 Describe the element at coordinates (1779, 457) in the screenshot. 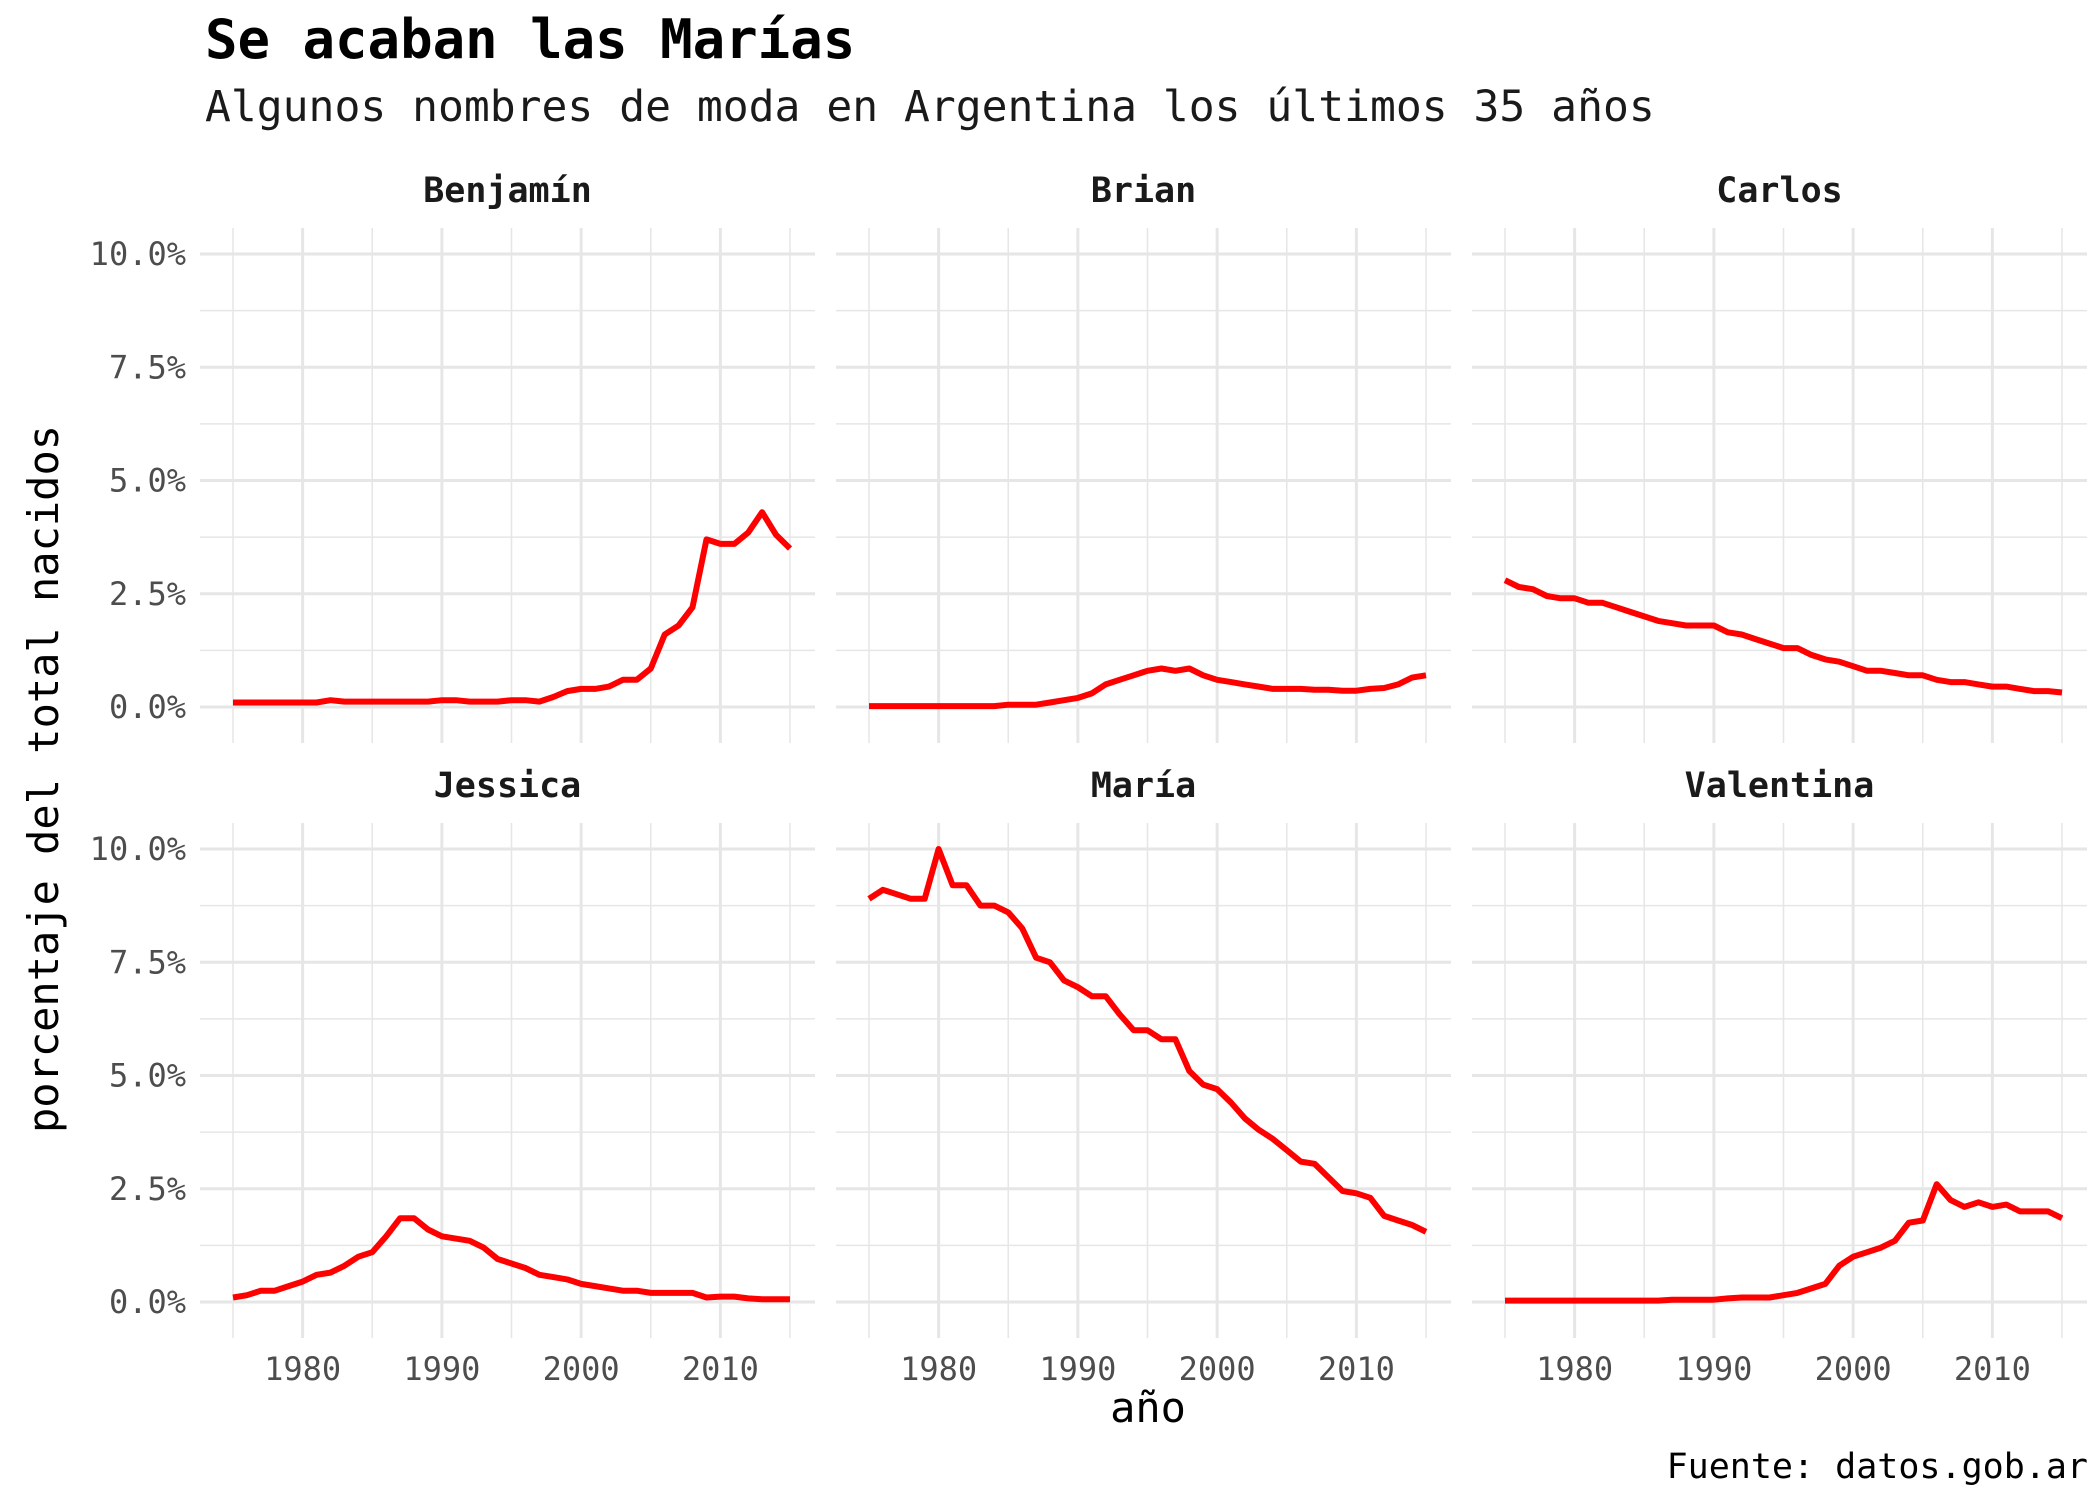

I see `facet-panel: Carlos` at that location.